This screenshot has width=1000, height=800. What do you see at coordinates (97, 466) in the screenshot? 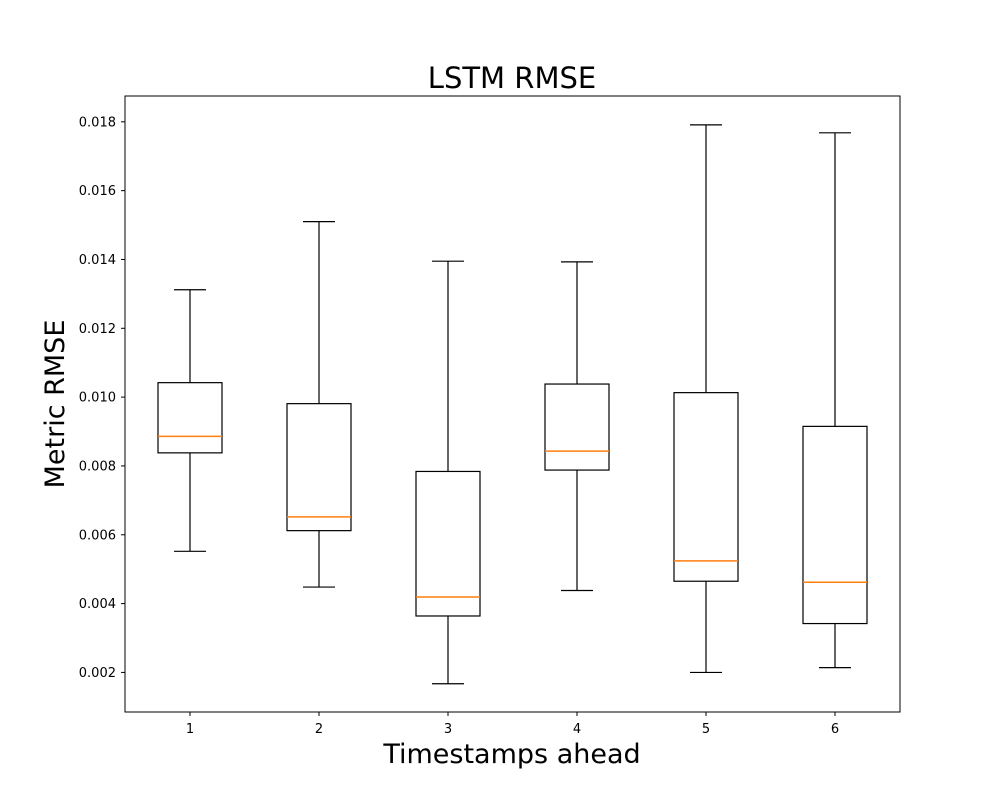
I see `y-tick-label: 0.008` at bounding box center [97, 466].